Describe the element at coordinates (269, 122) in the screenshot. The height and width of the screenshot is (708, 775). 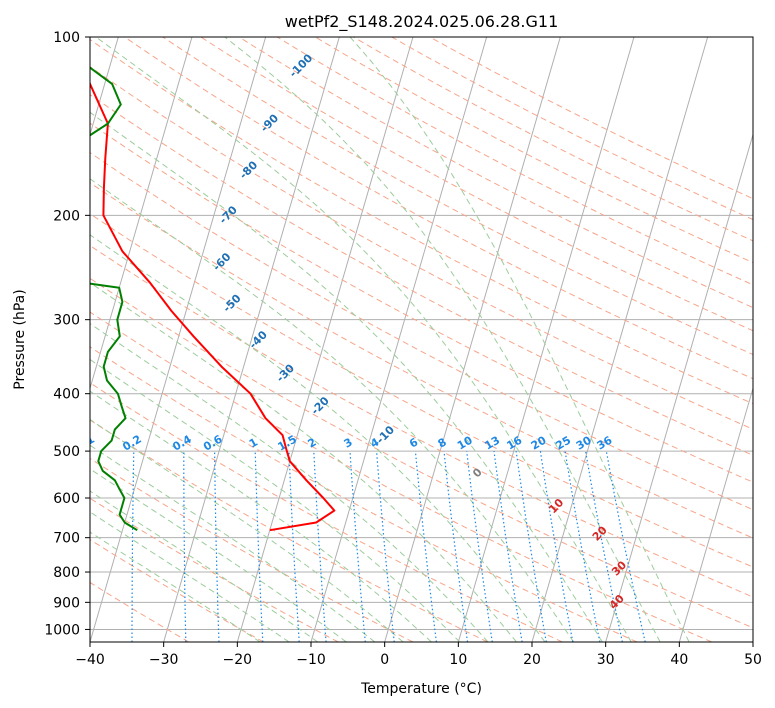
I see `dry-adiabat-label: -90` at that location.